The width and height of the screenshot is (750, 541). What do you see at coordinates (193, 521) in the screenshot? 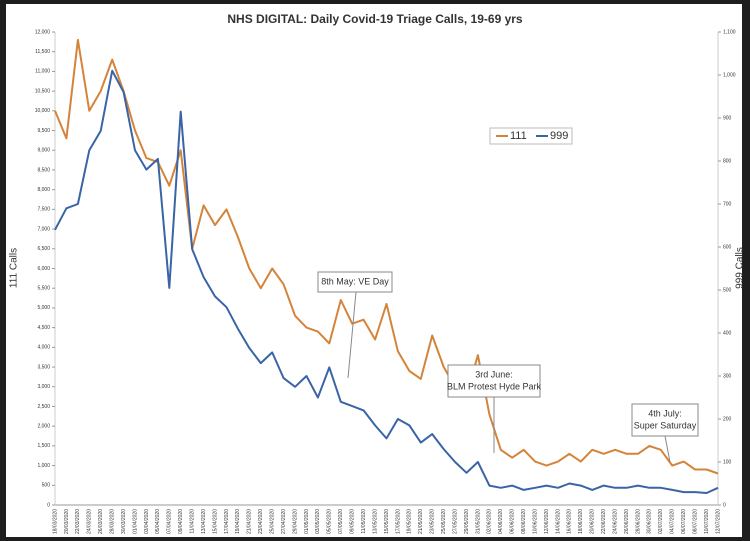
I see `x-tick-label: 11/04/2020` at bounding box center [193, 521].